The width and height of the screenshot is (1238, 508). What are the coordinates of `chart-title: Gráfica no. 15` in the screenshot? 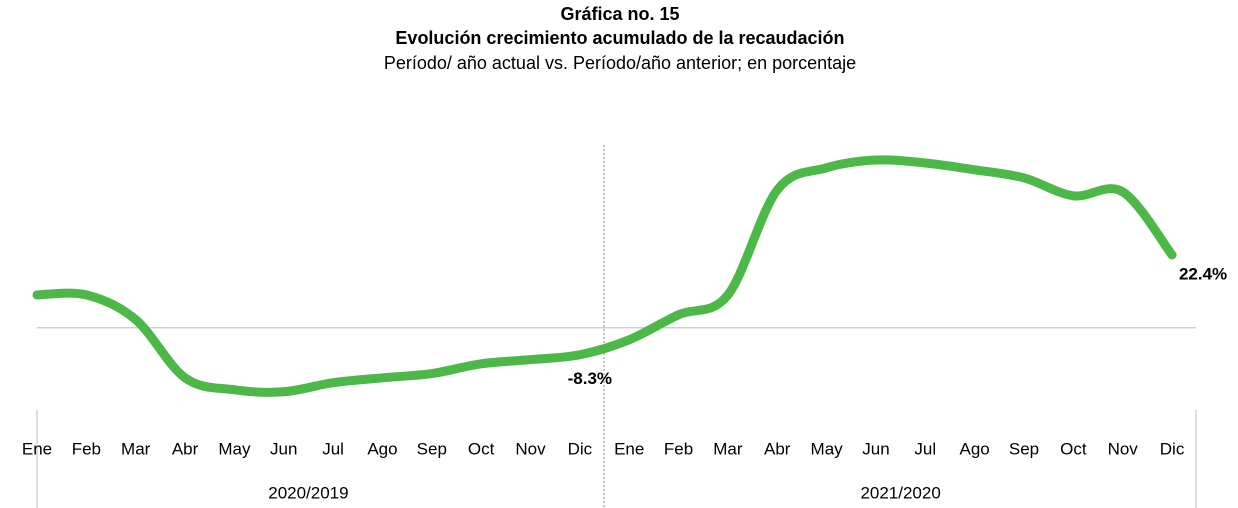 It's located at (619, 14).